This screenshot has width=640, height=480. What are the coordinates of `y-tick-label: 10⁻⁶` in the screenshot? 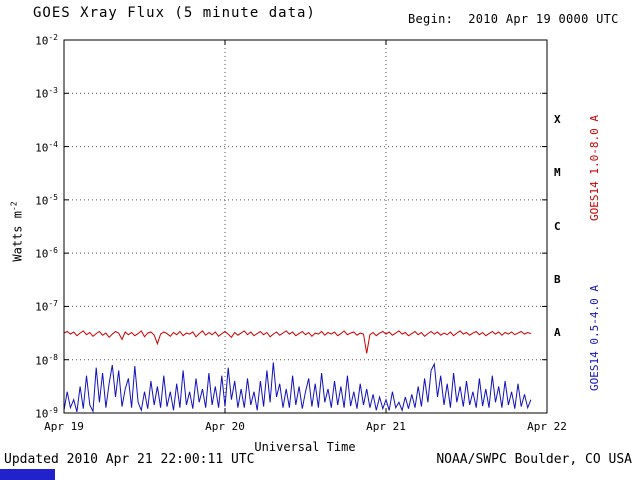 It's located at (46, 253).